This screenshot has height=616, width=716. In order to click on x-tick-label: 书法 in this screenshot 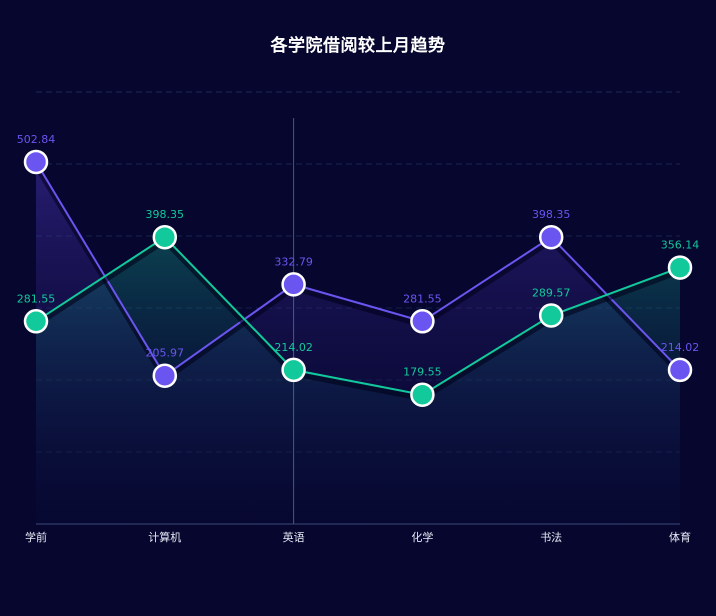, I will do `click(551, 537)`.